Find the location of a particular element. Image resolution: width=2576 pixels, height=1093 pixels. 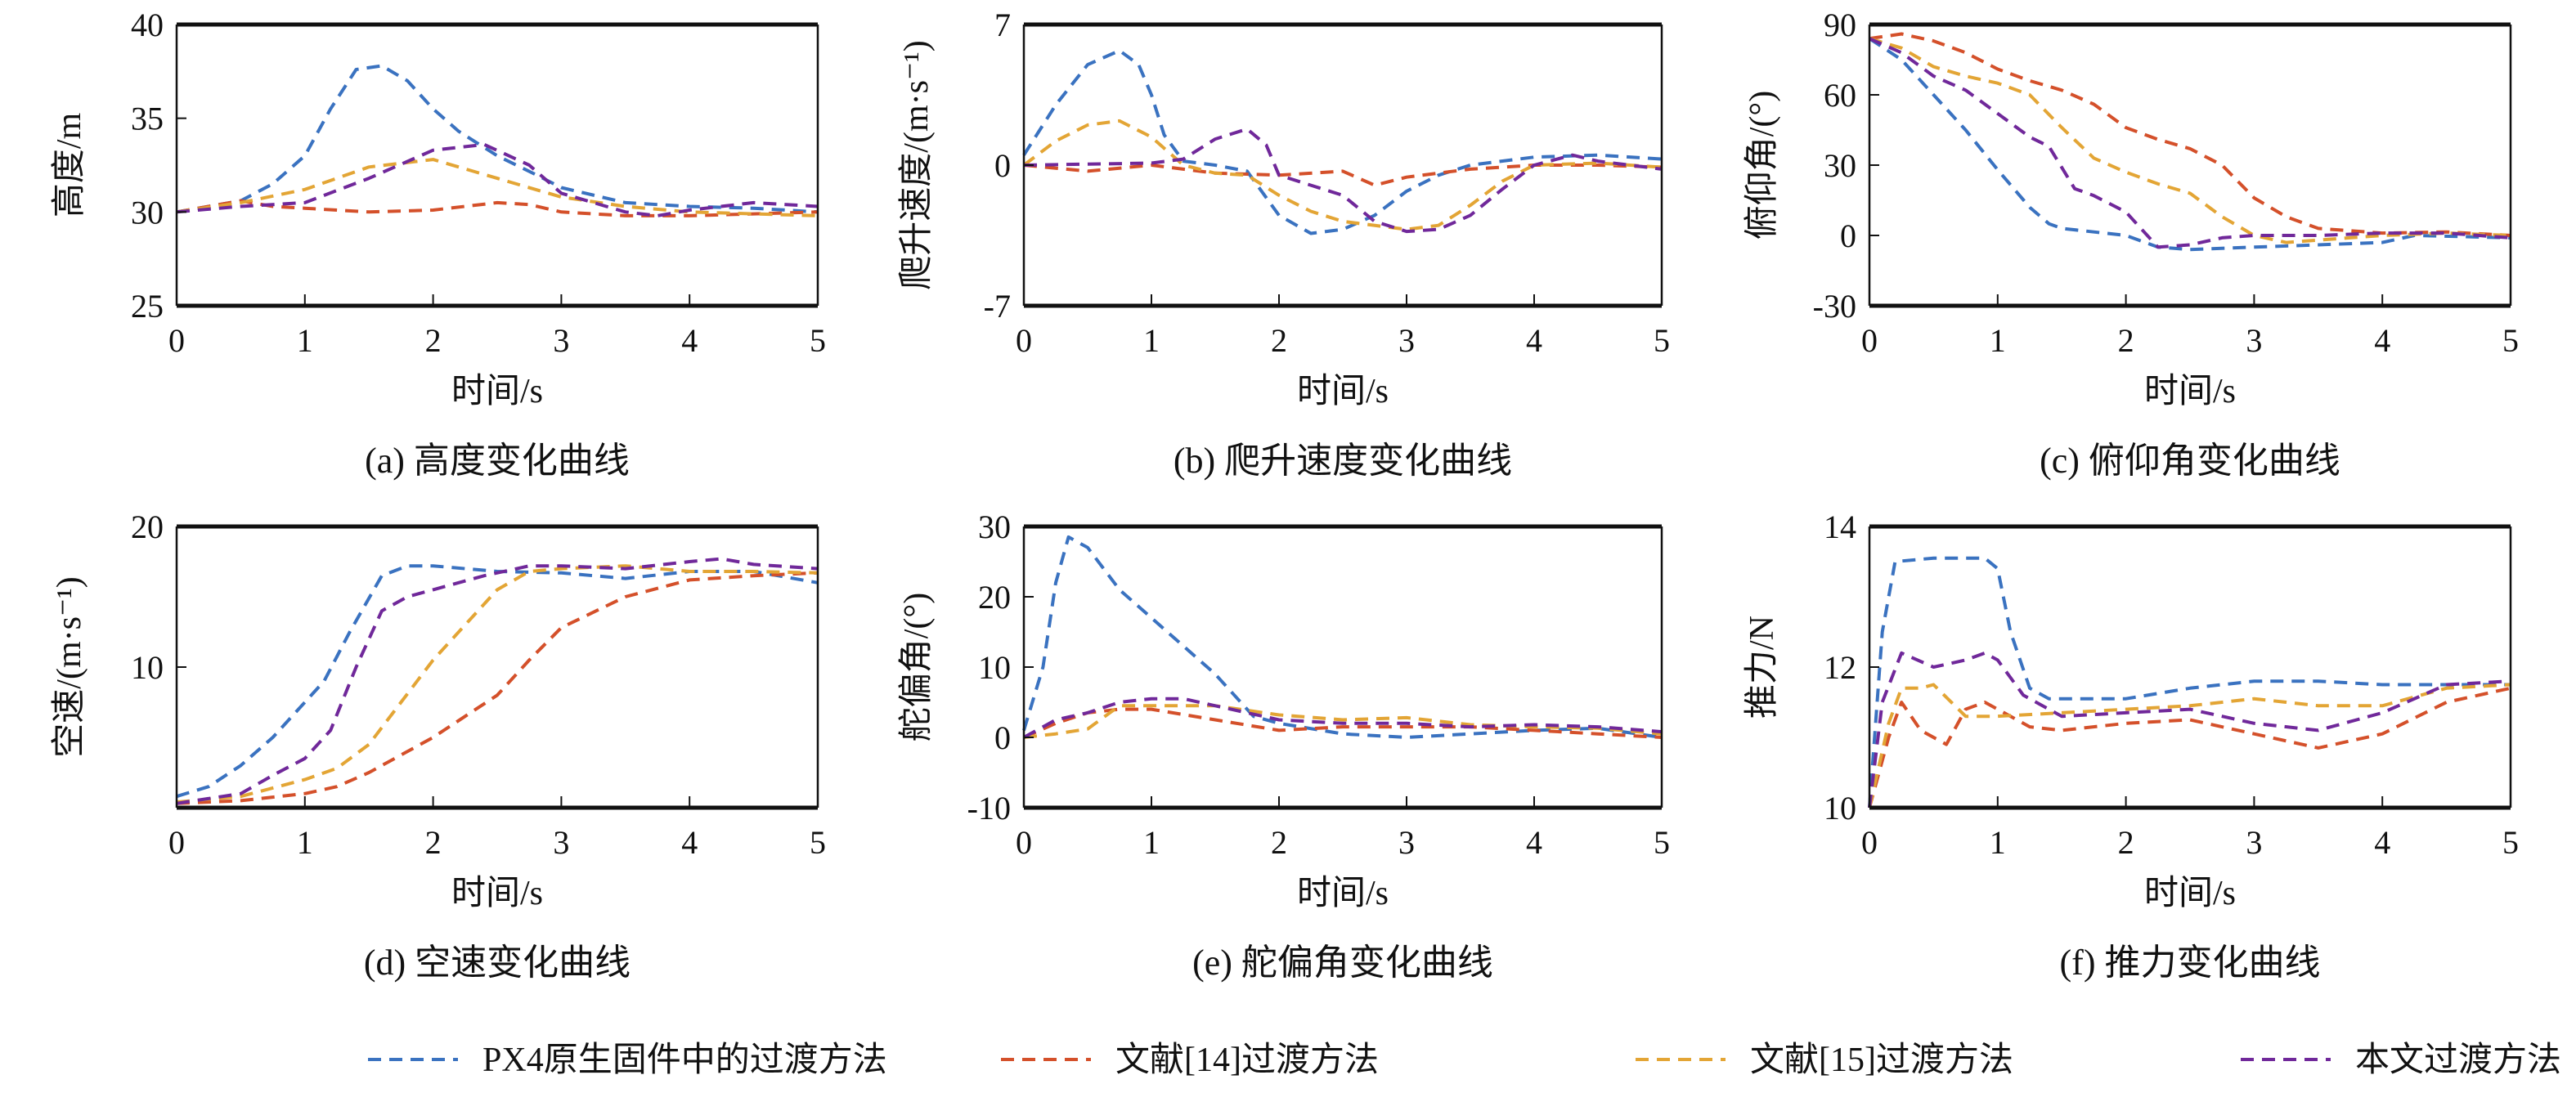

subplot-d: 0 1 2 3 4 5 10 20 时间/s 空速/(m·s⁻¹) (d) 空速变化曲线 is located at coordinates (438, 745).